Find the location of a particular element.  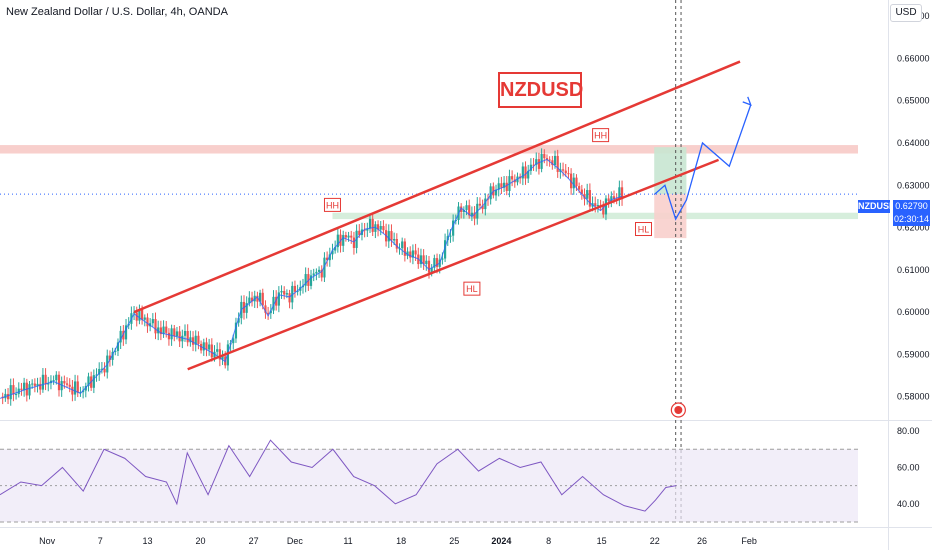

time-tick-label: 26 is located at coordinates (702, 541).